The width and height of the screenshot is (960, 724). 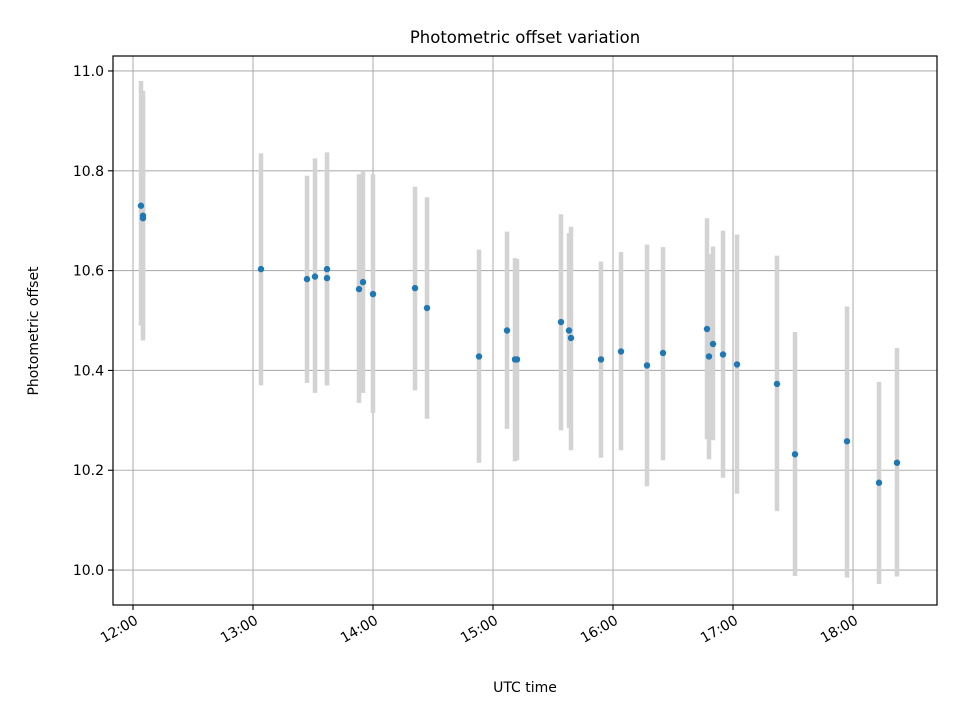 What do you see at coordinates (34, 331) in the screenshot?
I see `y-axis-label: Photometric offset` at bounding box center [34, 331].